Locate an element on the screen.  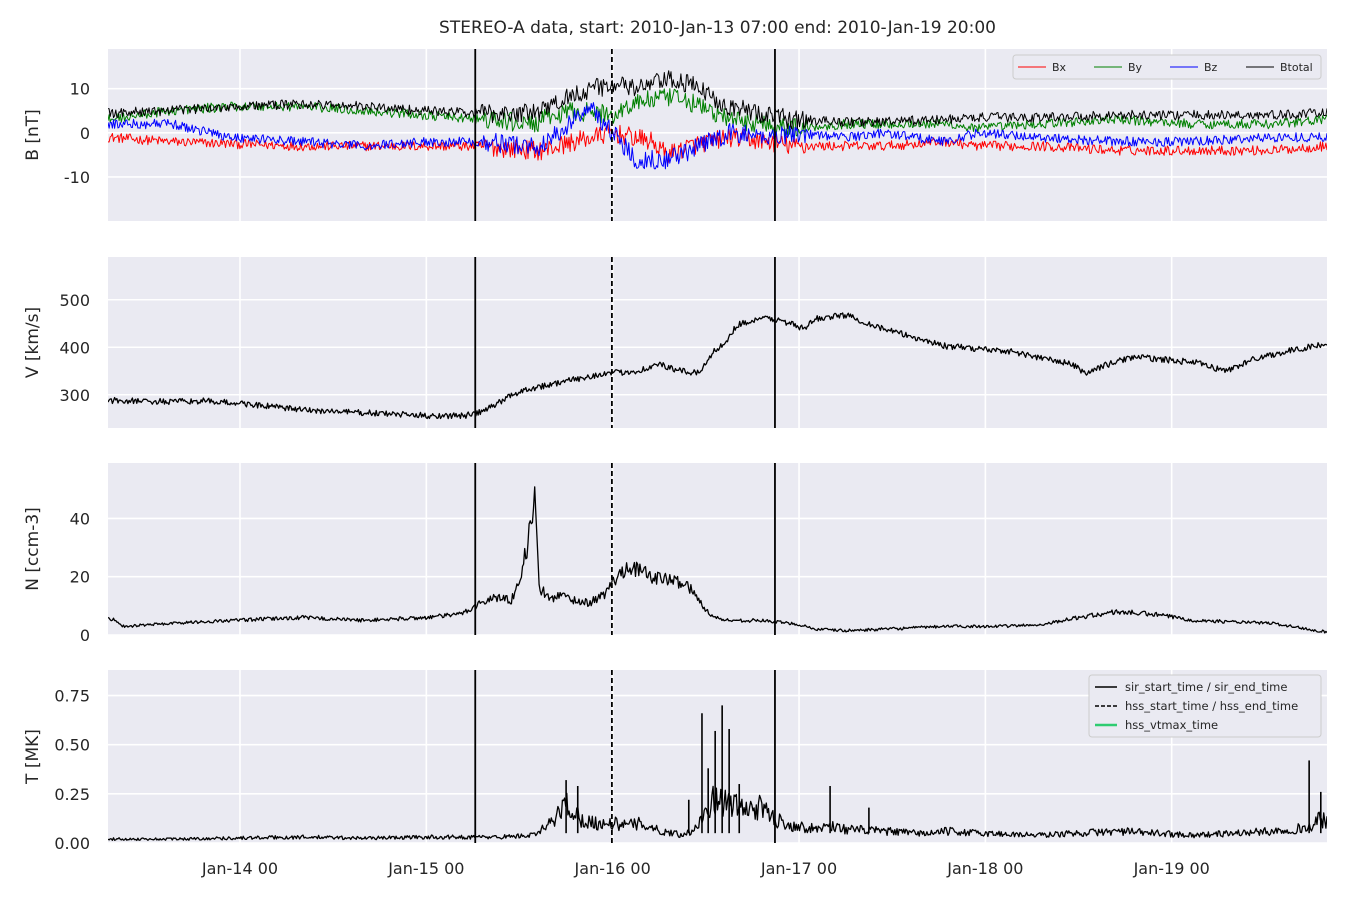
series-line-Bz is located at coordinates (717, 136).